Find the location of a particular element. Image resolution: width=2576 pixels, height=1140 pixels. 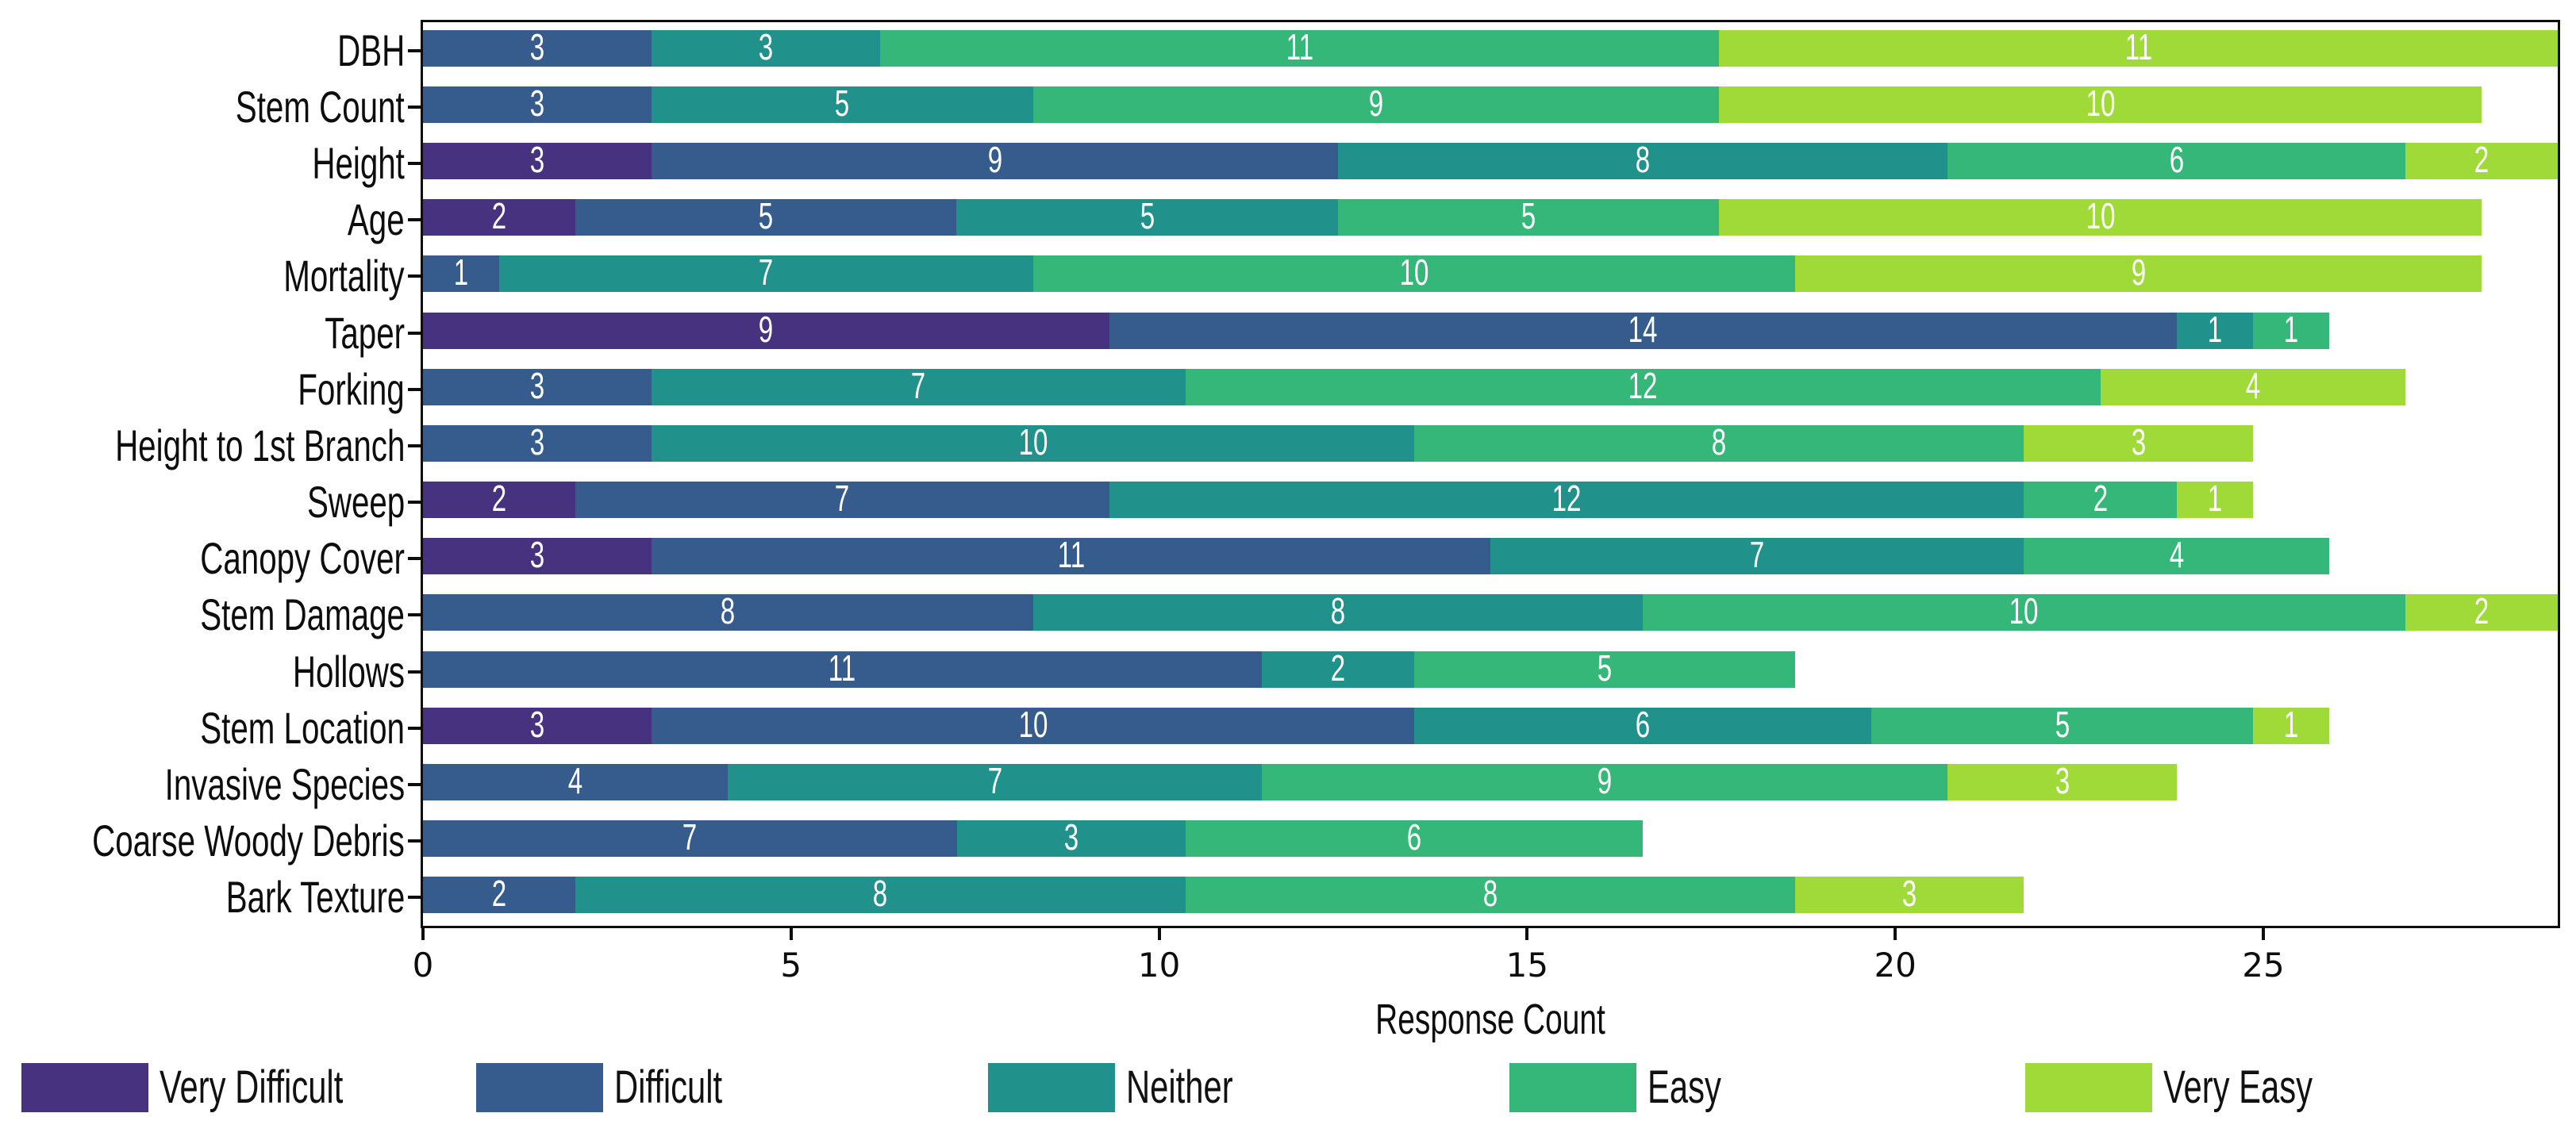

legend-item-neither: Neither is located at coordinates (1131, 1087).